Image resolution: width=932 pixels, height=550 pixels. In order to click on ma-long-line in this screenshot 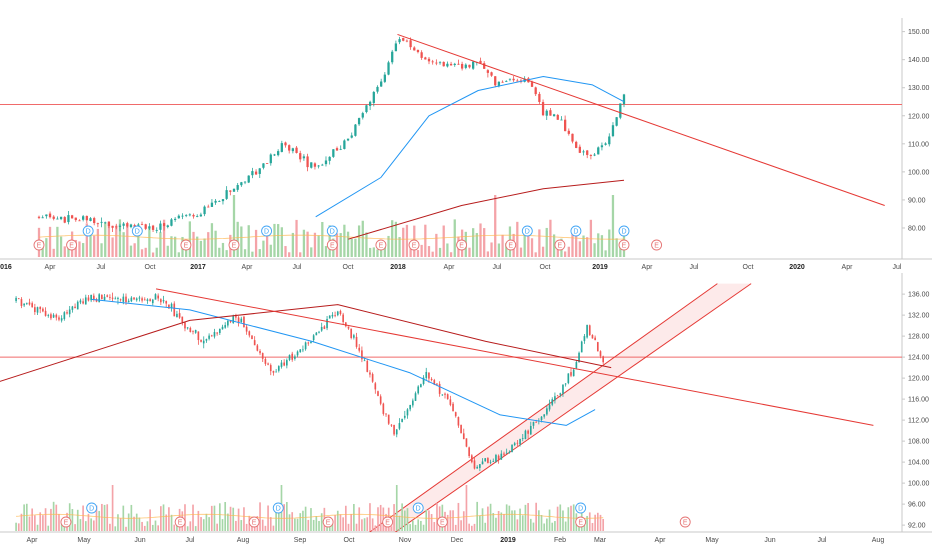, I will do `click(486, 209)`.